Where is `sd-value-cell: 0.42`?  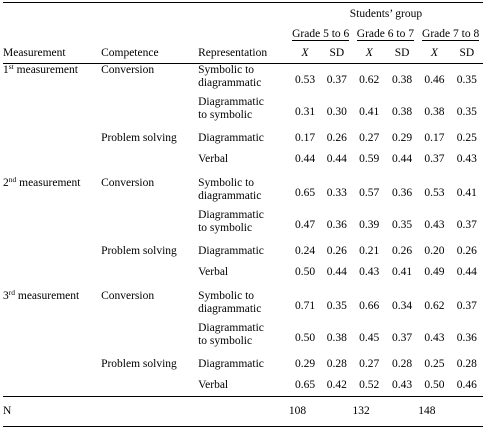 sd-value-cell: 0.42 is located at coordinates (336, 385).